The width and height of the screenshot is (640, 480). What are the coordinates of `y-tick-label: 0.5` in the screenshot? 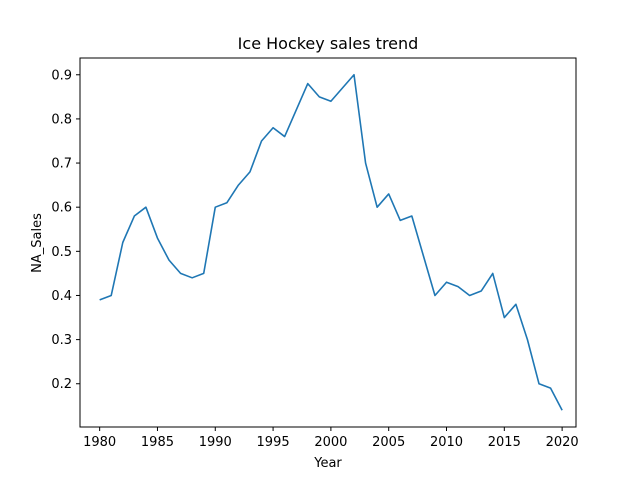 It's located at (61, 252).